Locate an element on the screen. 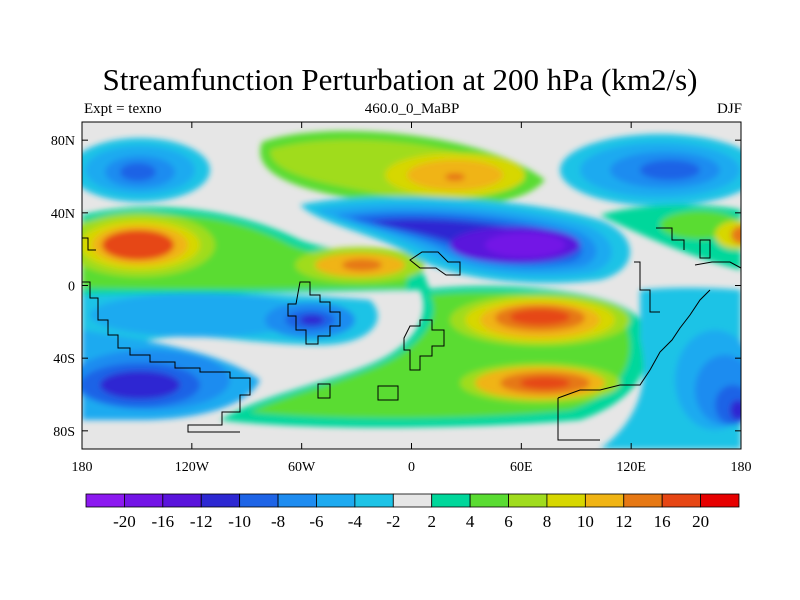  colorbar-label: 10 is located at coordinates (585, 521).